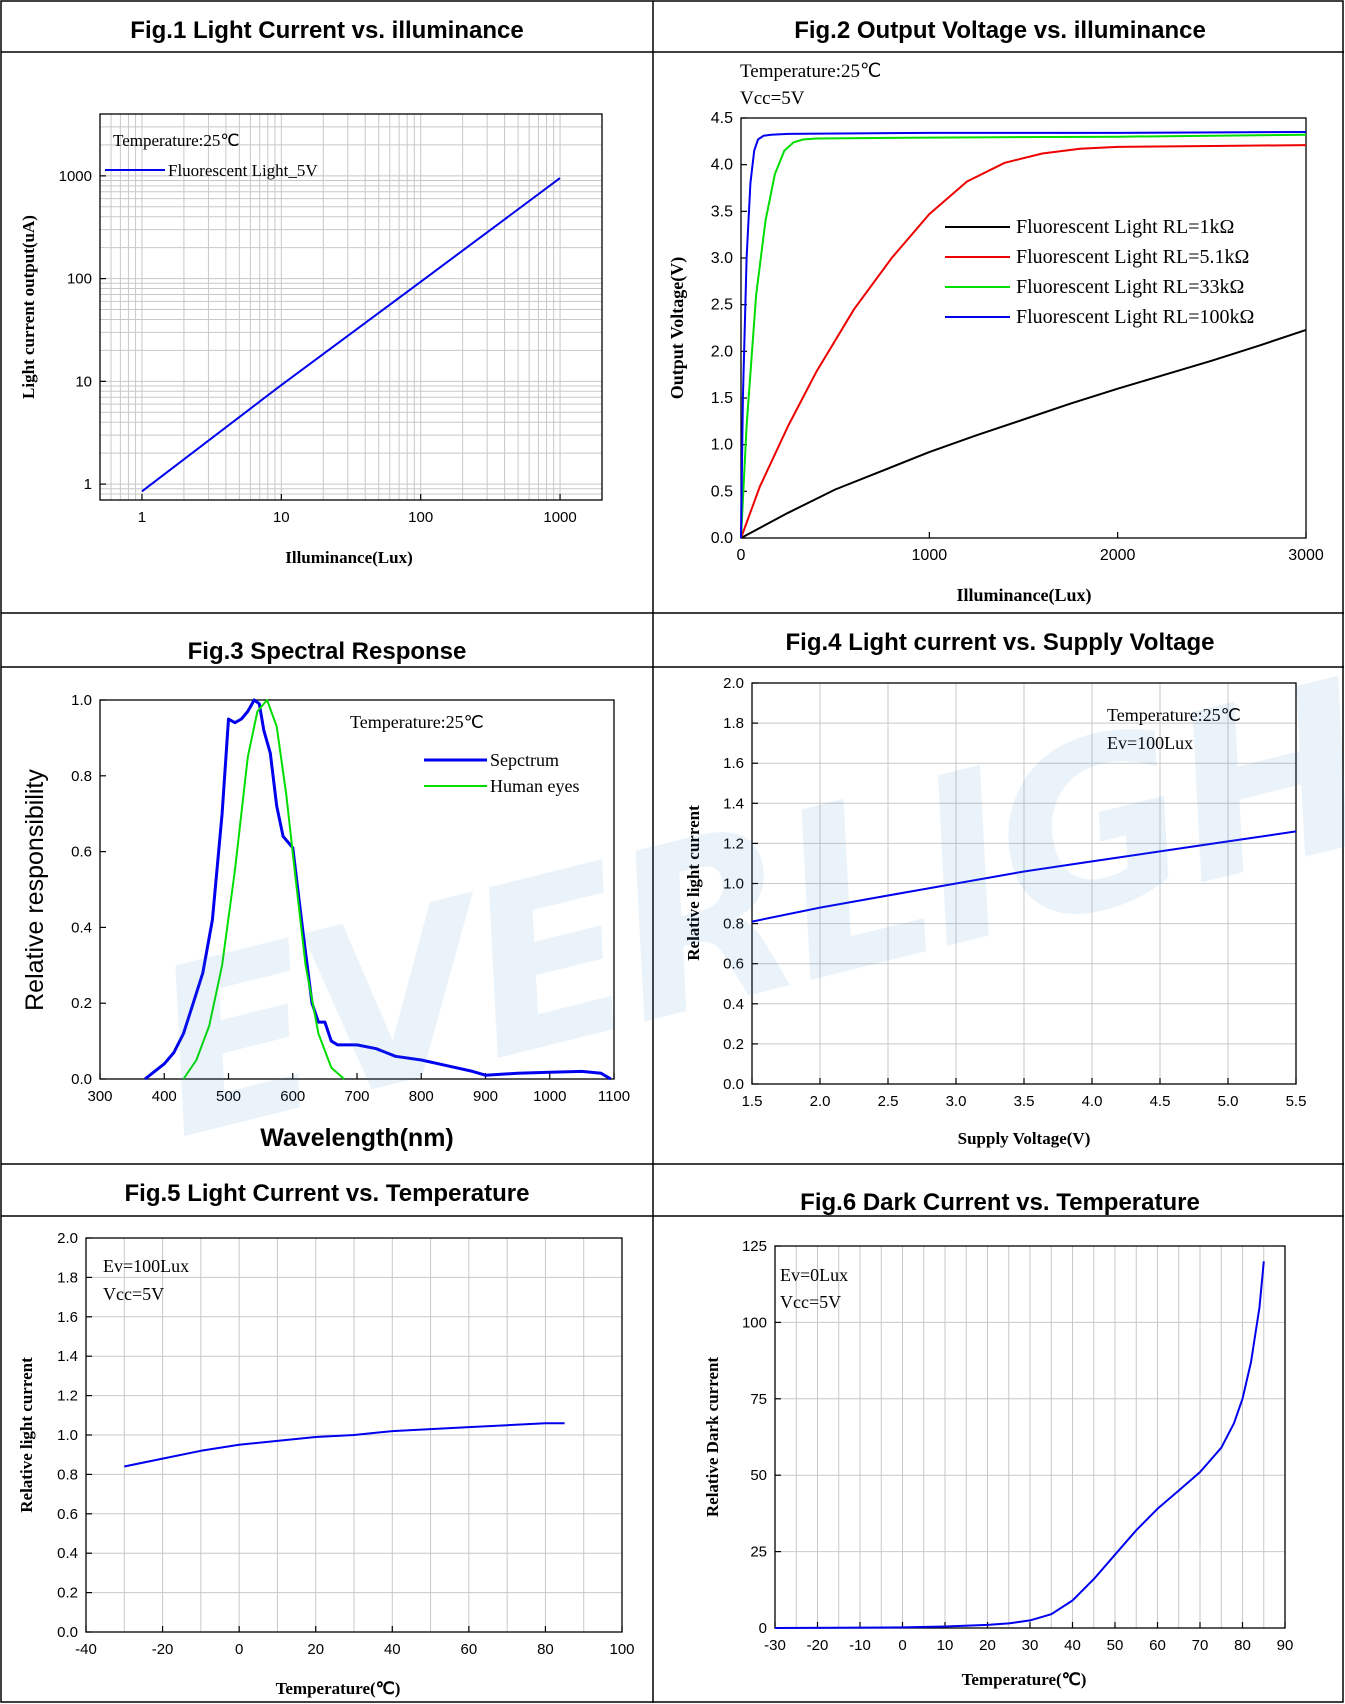  What do you see at coordinates (349, 557) in the screenshot?
I see `fig1-x-axis-title: Illuminance(Lux)` at bounding box center [349, 557].